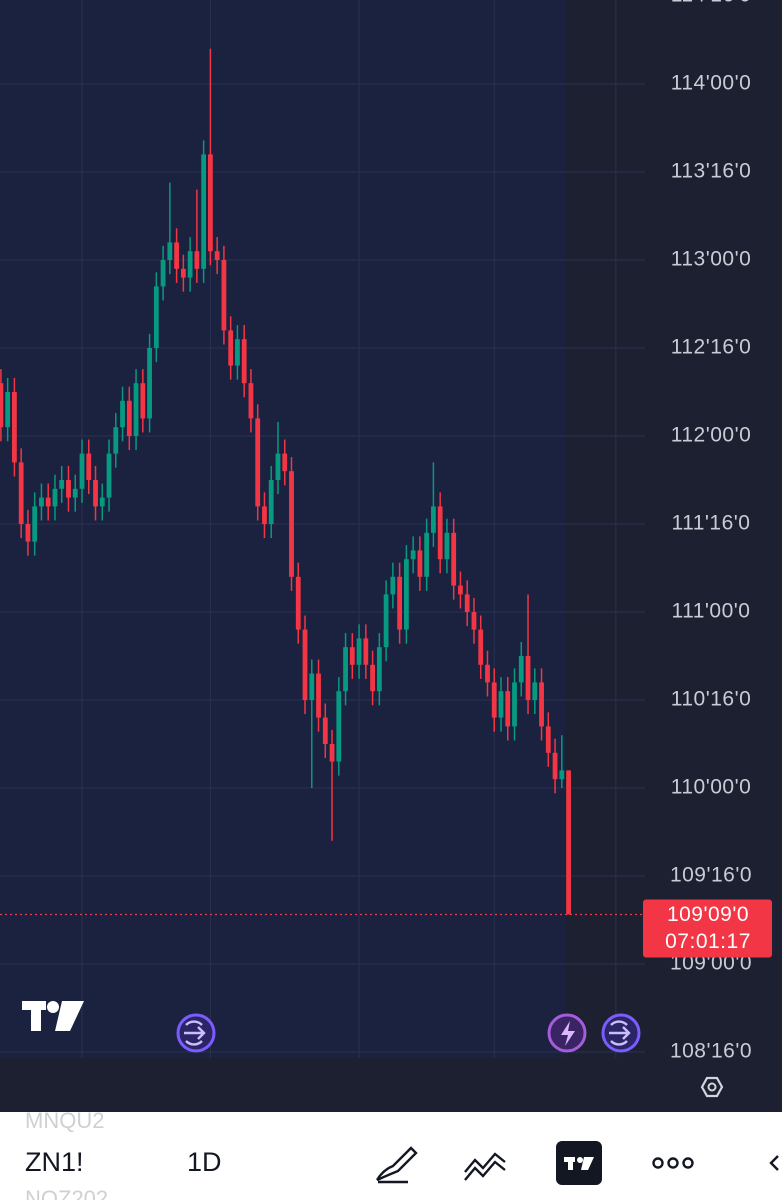 The height and width of the screenshot is (1200, 782). What do you see at coordinates (711, 787) in the screenshot?
I see `y-tick-label: 110'00'0` at bounding box center [711, 787].